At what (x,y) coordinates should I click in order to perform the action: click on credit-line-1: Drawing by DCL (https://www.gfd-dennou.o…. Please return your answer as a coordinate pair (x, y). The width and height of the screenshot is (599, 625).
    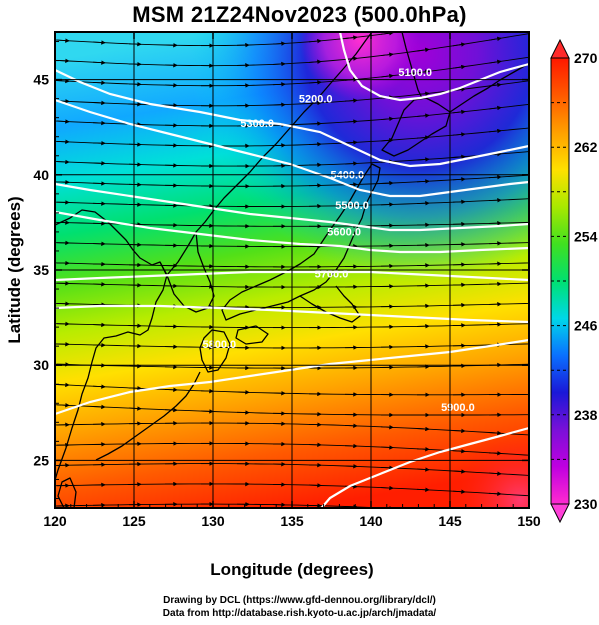
    Looking at the image, I should click on (299, 600).